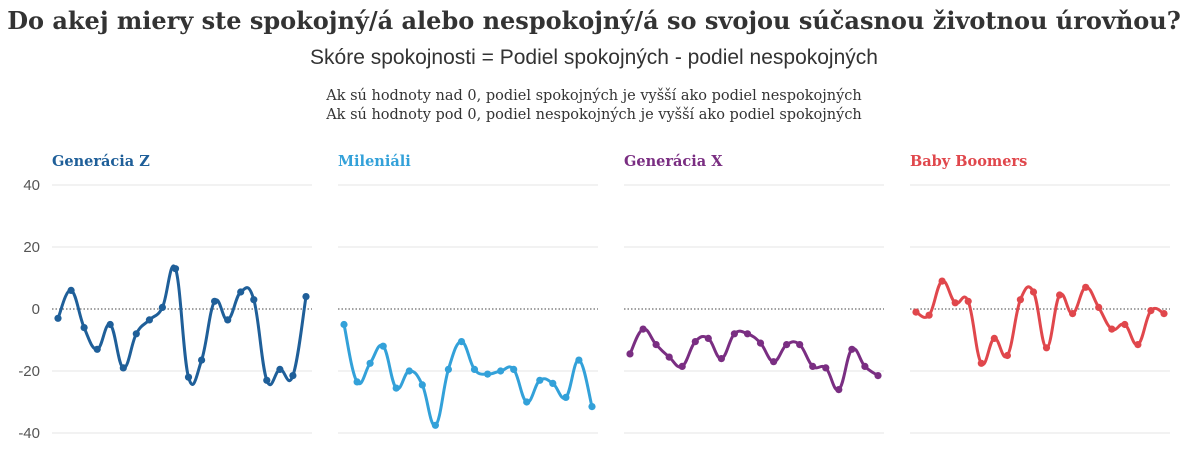  I want to click on y-tick-label: 20, so click(31, 247).